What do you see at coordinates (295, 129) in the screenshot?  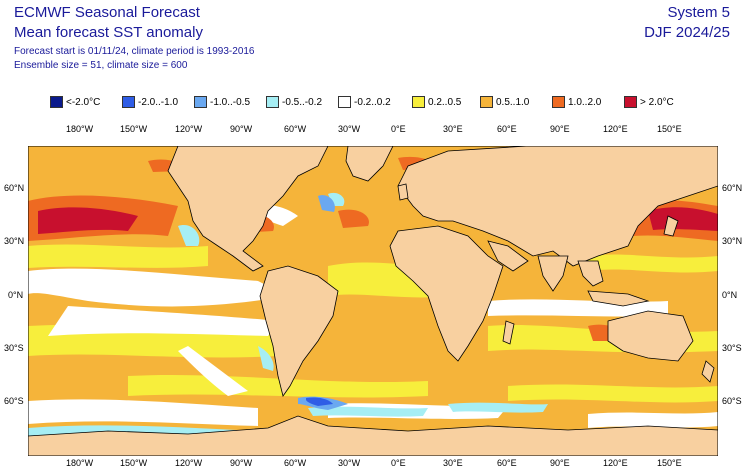 I see `lon-tick-top: 60°W` at bounding box center [295, 129].